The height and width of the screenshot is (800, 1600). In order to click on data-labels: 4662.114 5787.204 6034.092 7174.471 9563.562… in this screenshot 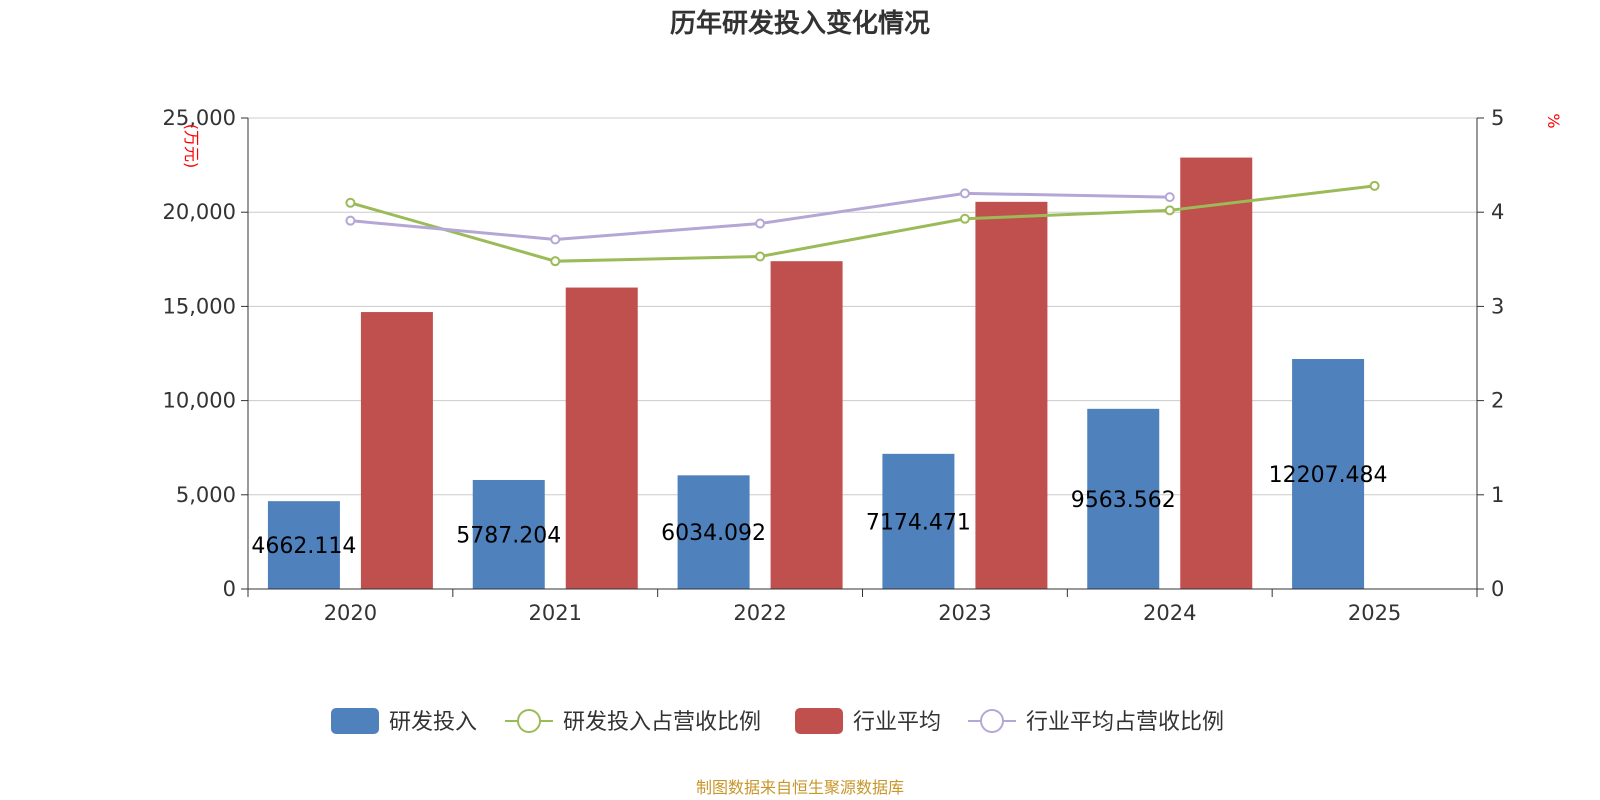, I will do `click(819, 511)`.